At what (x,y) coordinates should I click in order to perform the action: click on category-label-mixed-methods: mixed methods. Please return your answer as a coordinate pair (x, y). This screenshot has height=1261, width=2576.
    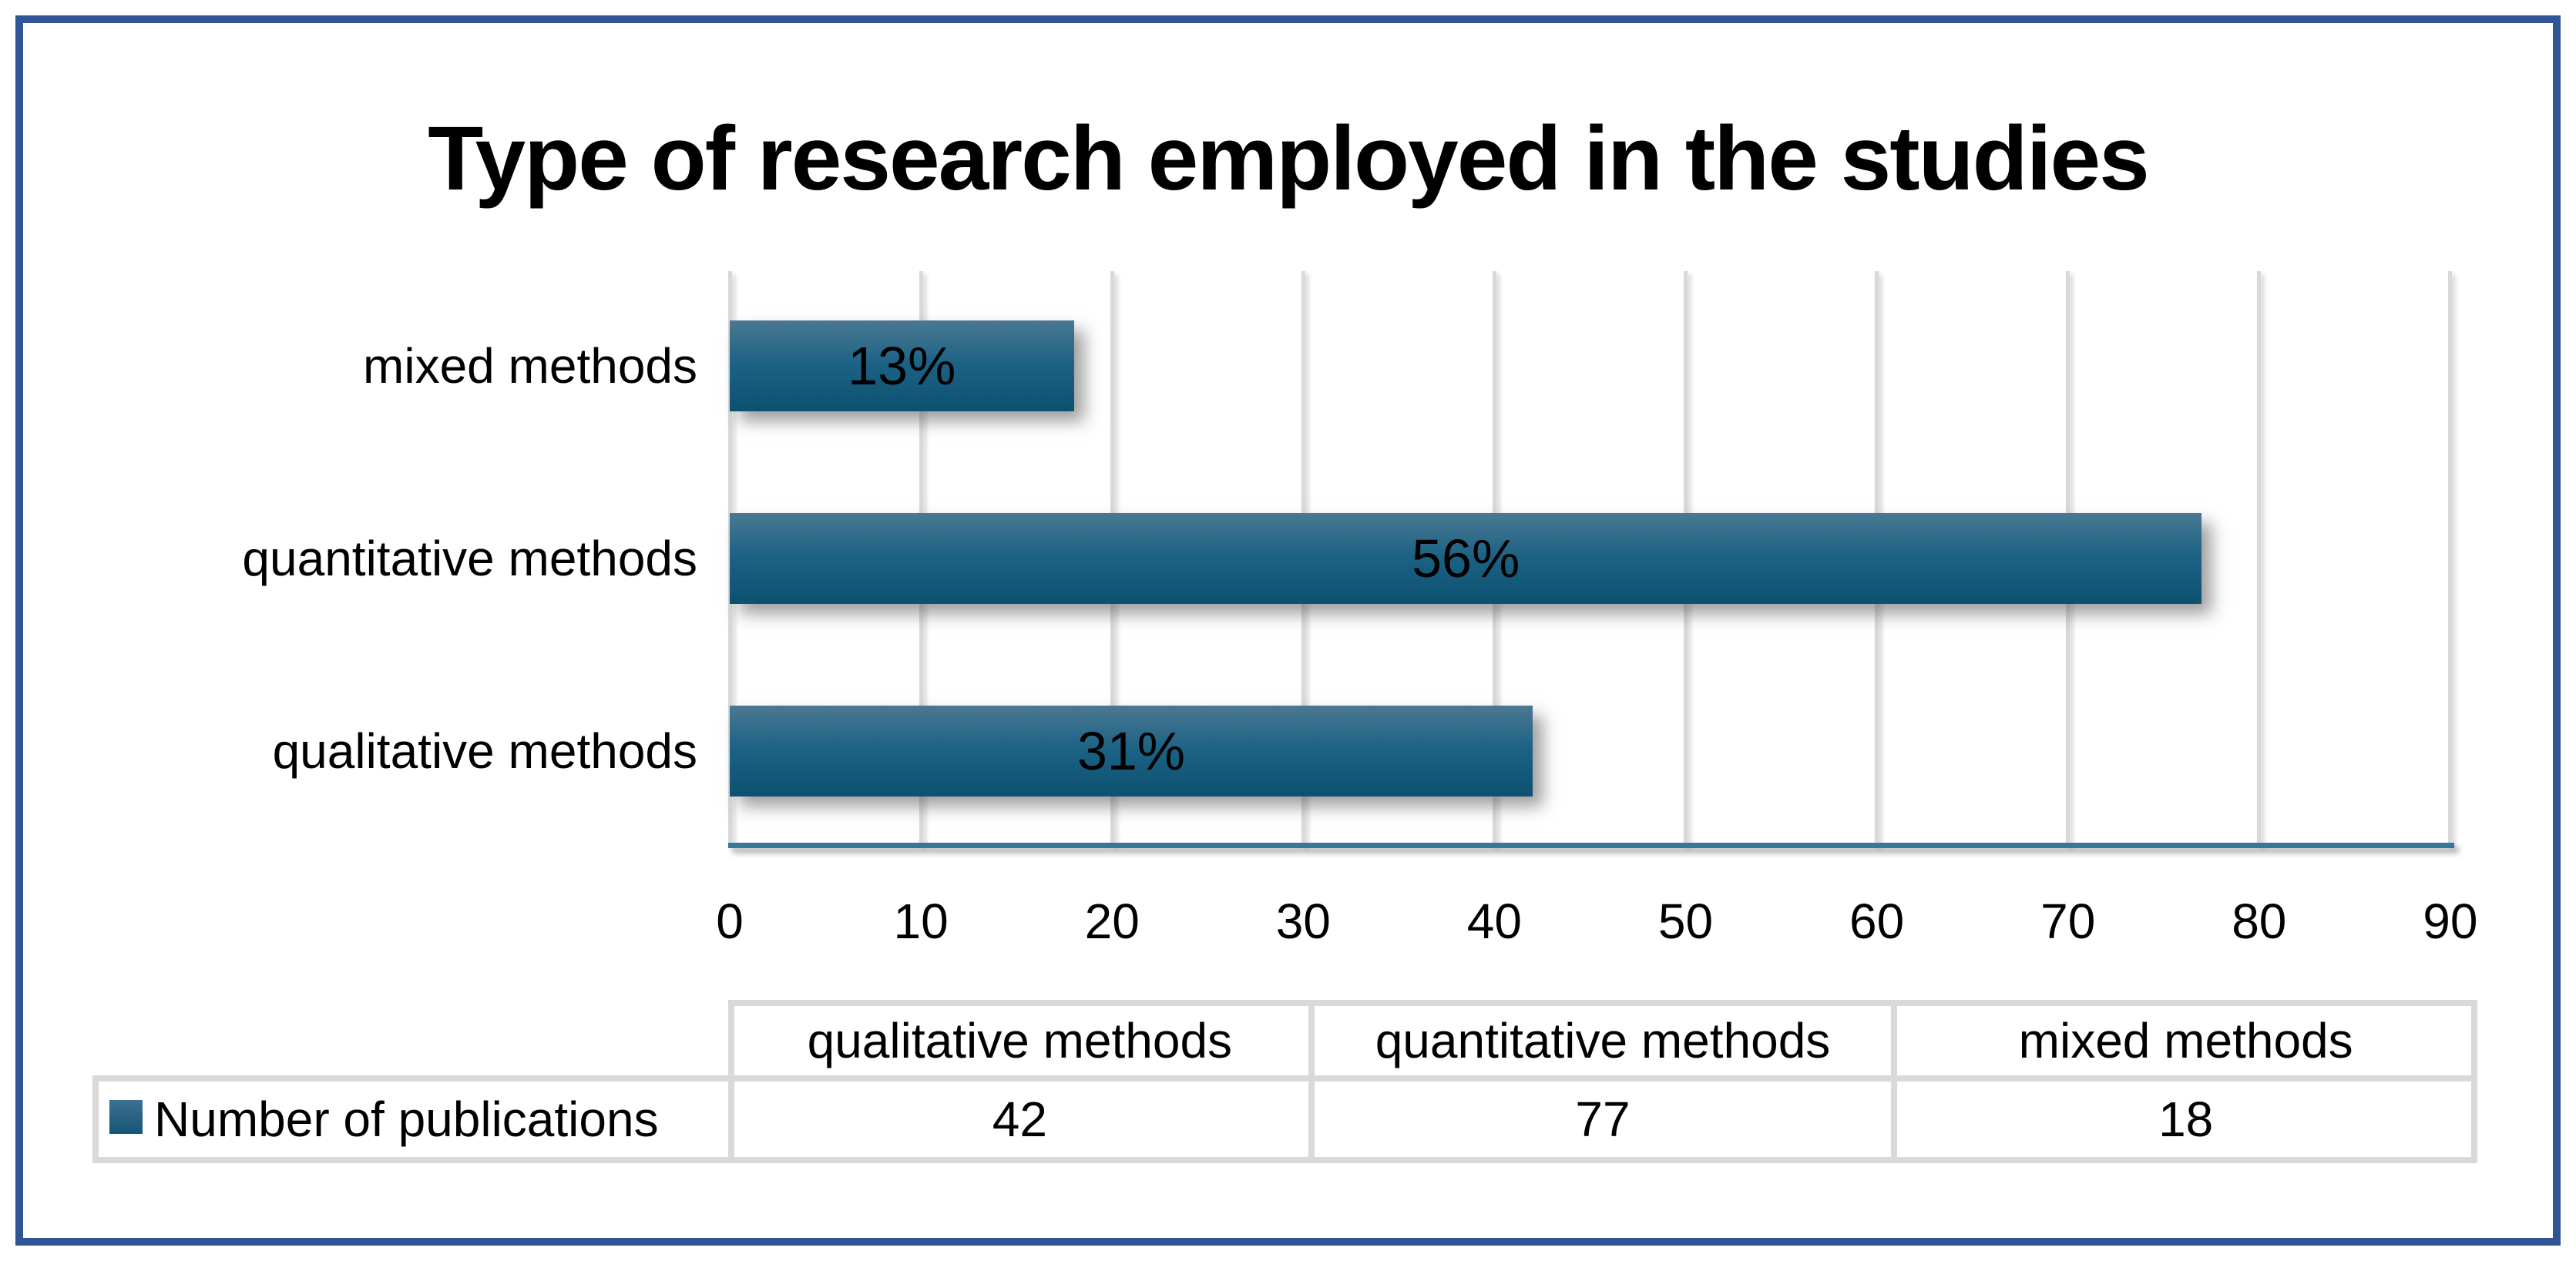
    Looking at the image, I should click on (530, 366).